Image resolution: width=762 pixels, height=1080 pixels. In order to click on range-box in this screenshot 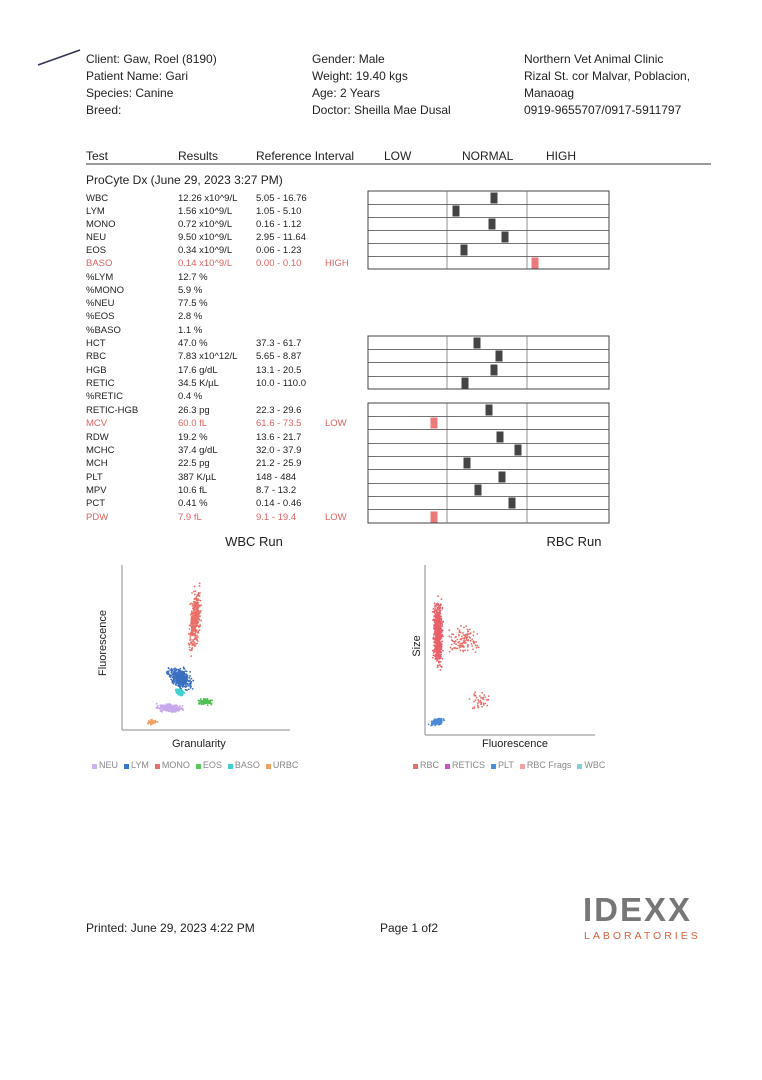, I will do `click(488, 230)`.